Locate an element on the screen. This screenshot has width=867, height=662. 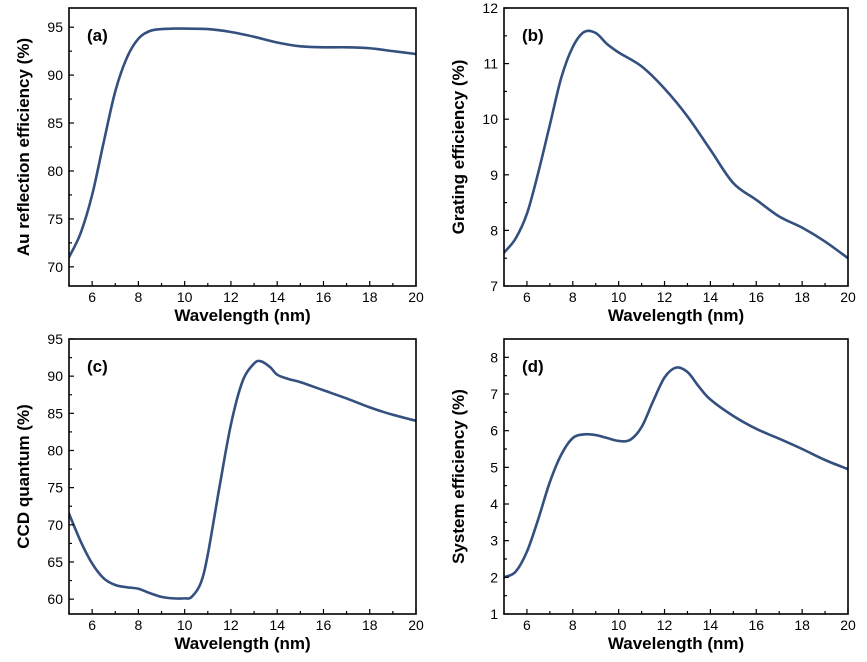
y-tick-label-c-65: 65 is located at coordinates (55, 562).